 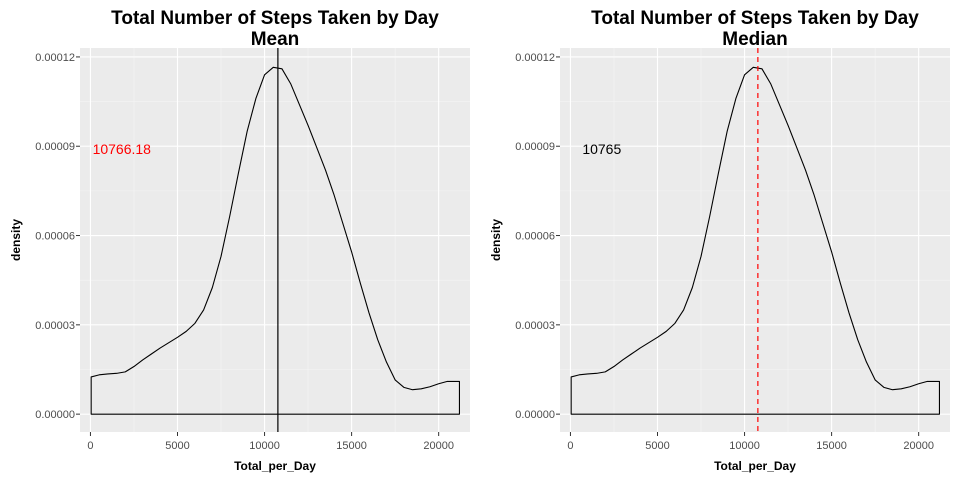 I want to click on chart-subtitle: Median, so click(x=754, y=39).